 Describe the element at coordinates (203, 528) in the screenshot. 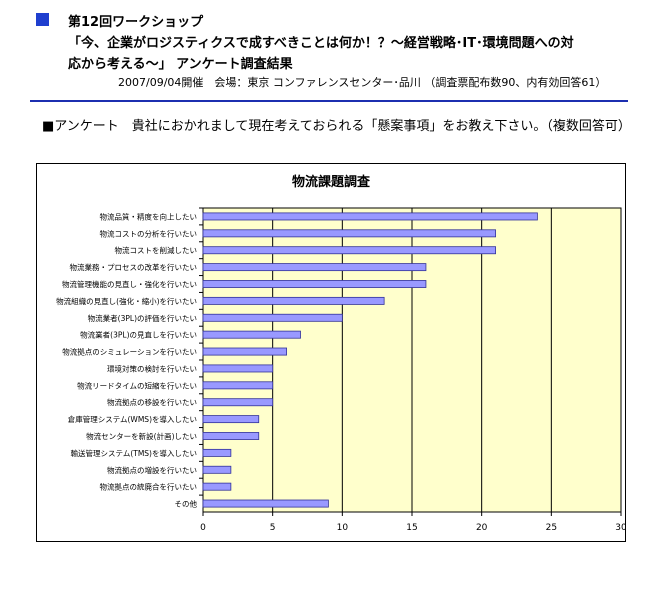

I see `x-tick-label: 0` at that location.